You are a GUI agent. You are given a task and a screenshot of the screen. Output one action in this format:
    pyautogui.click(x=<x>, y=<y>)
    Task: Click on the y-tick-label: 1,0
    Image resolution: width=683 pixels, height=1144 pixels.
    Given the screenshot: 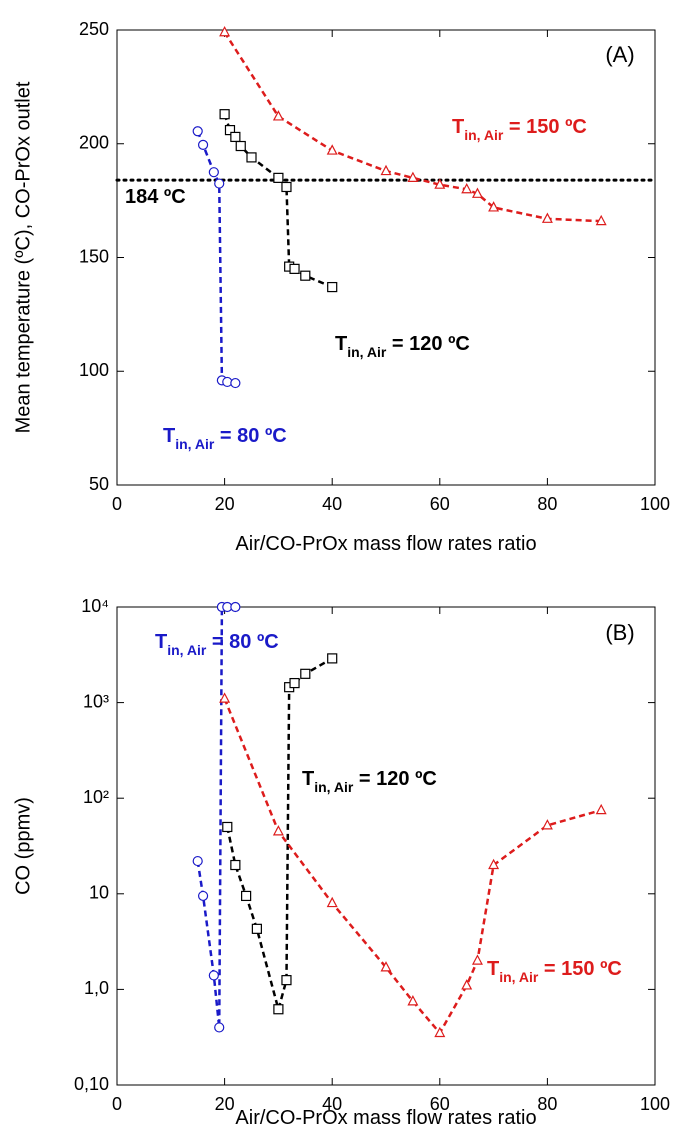 What is the action you would take?
    pyautogui.click(x=96, y=988)
    